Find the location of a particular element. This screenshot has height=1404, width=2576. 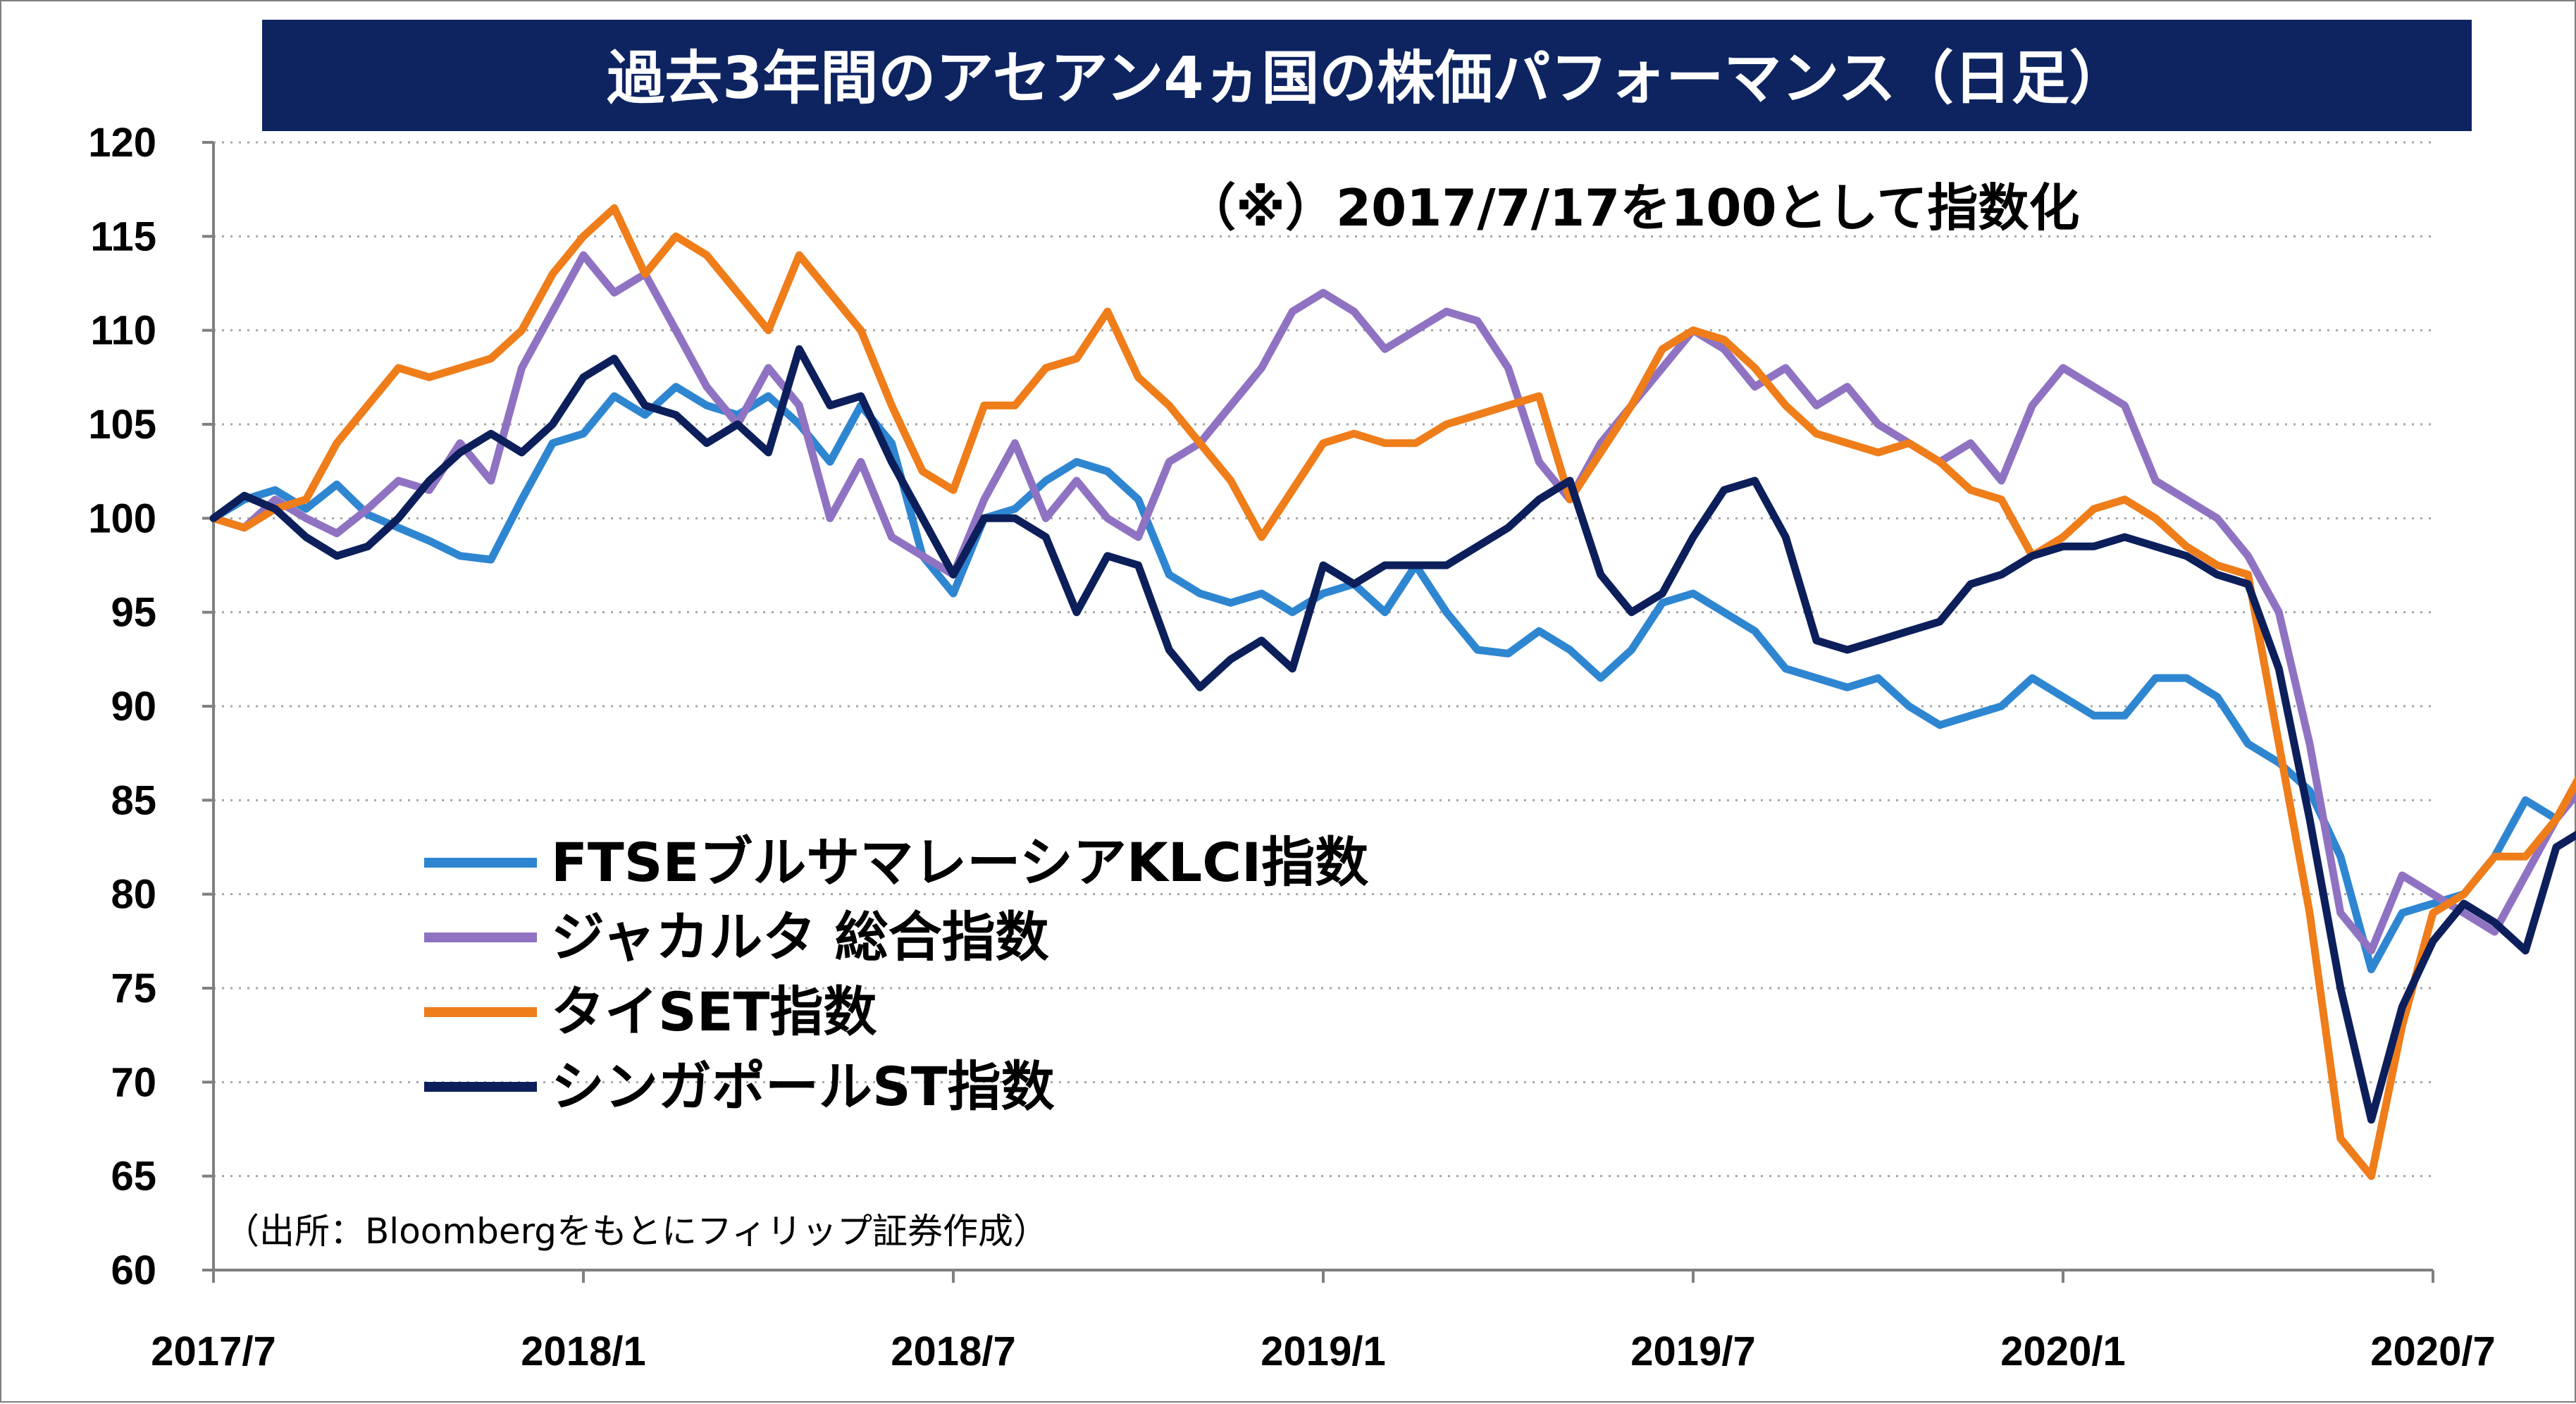

y-ticks: 60 65 70 75 80 85 90 95 100 105 110 115 120 is located at coordinates (150, 706).